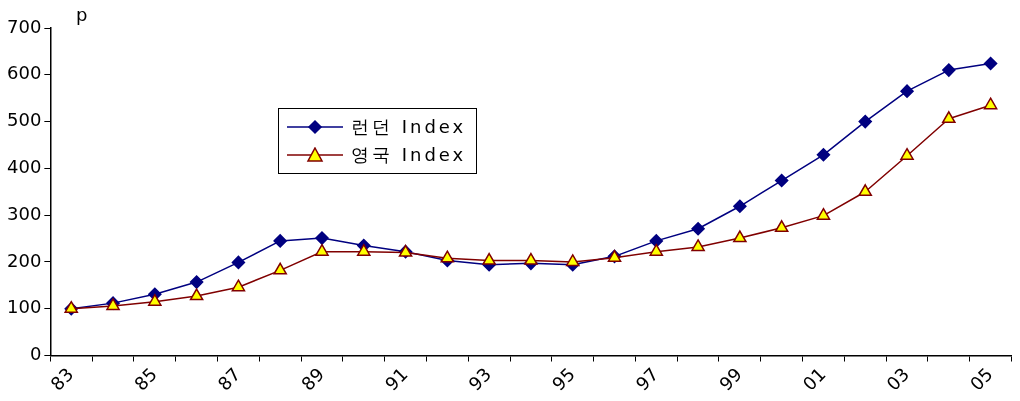 This screenshot has width=1020, height=401. I want to click on y-tick-label: 600, so click(24, 73).